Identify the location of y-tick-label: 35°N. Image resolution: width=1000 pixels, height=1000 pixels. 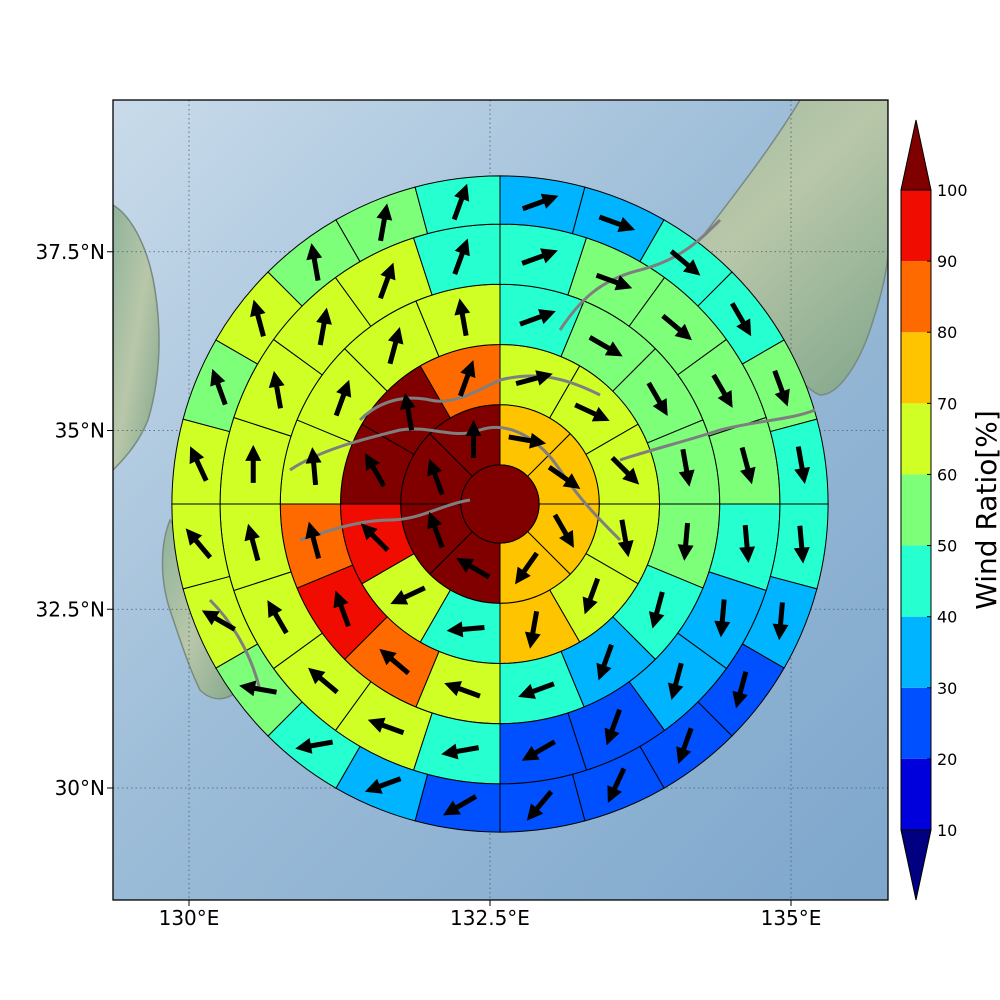
(80, 431).